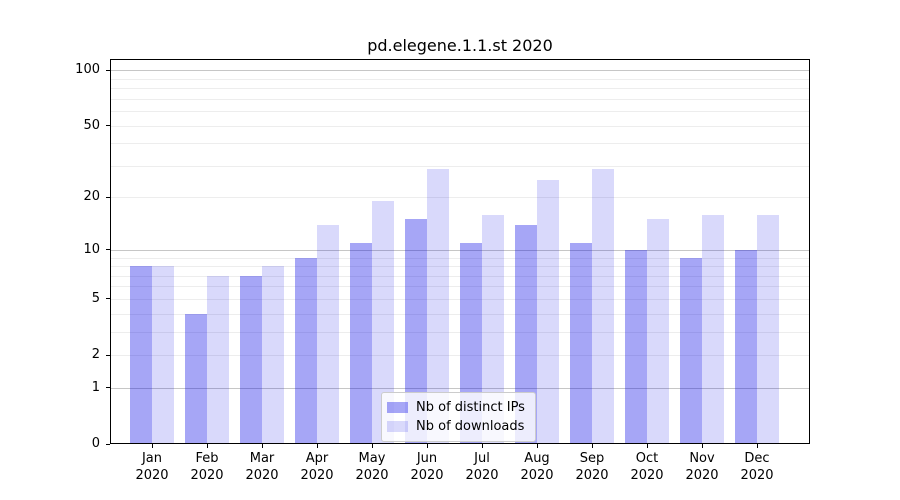 The image size is (900, 500). What do you see at coordinates (438, 306) in the screenshot?
I see `bar-downloads-jun` at bounding box center [438, 306].